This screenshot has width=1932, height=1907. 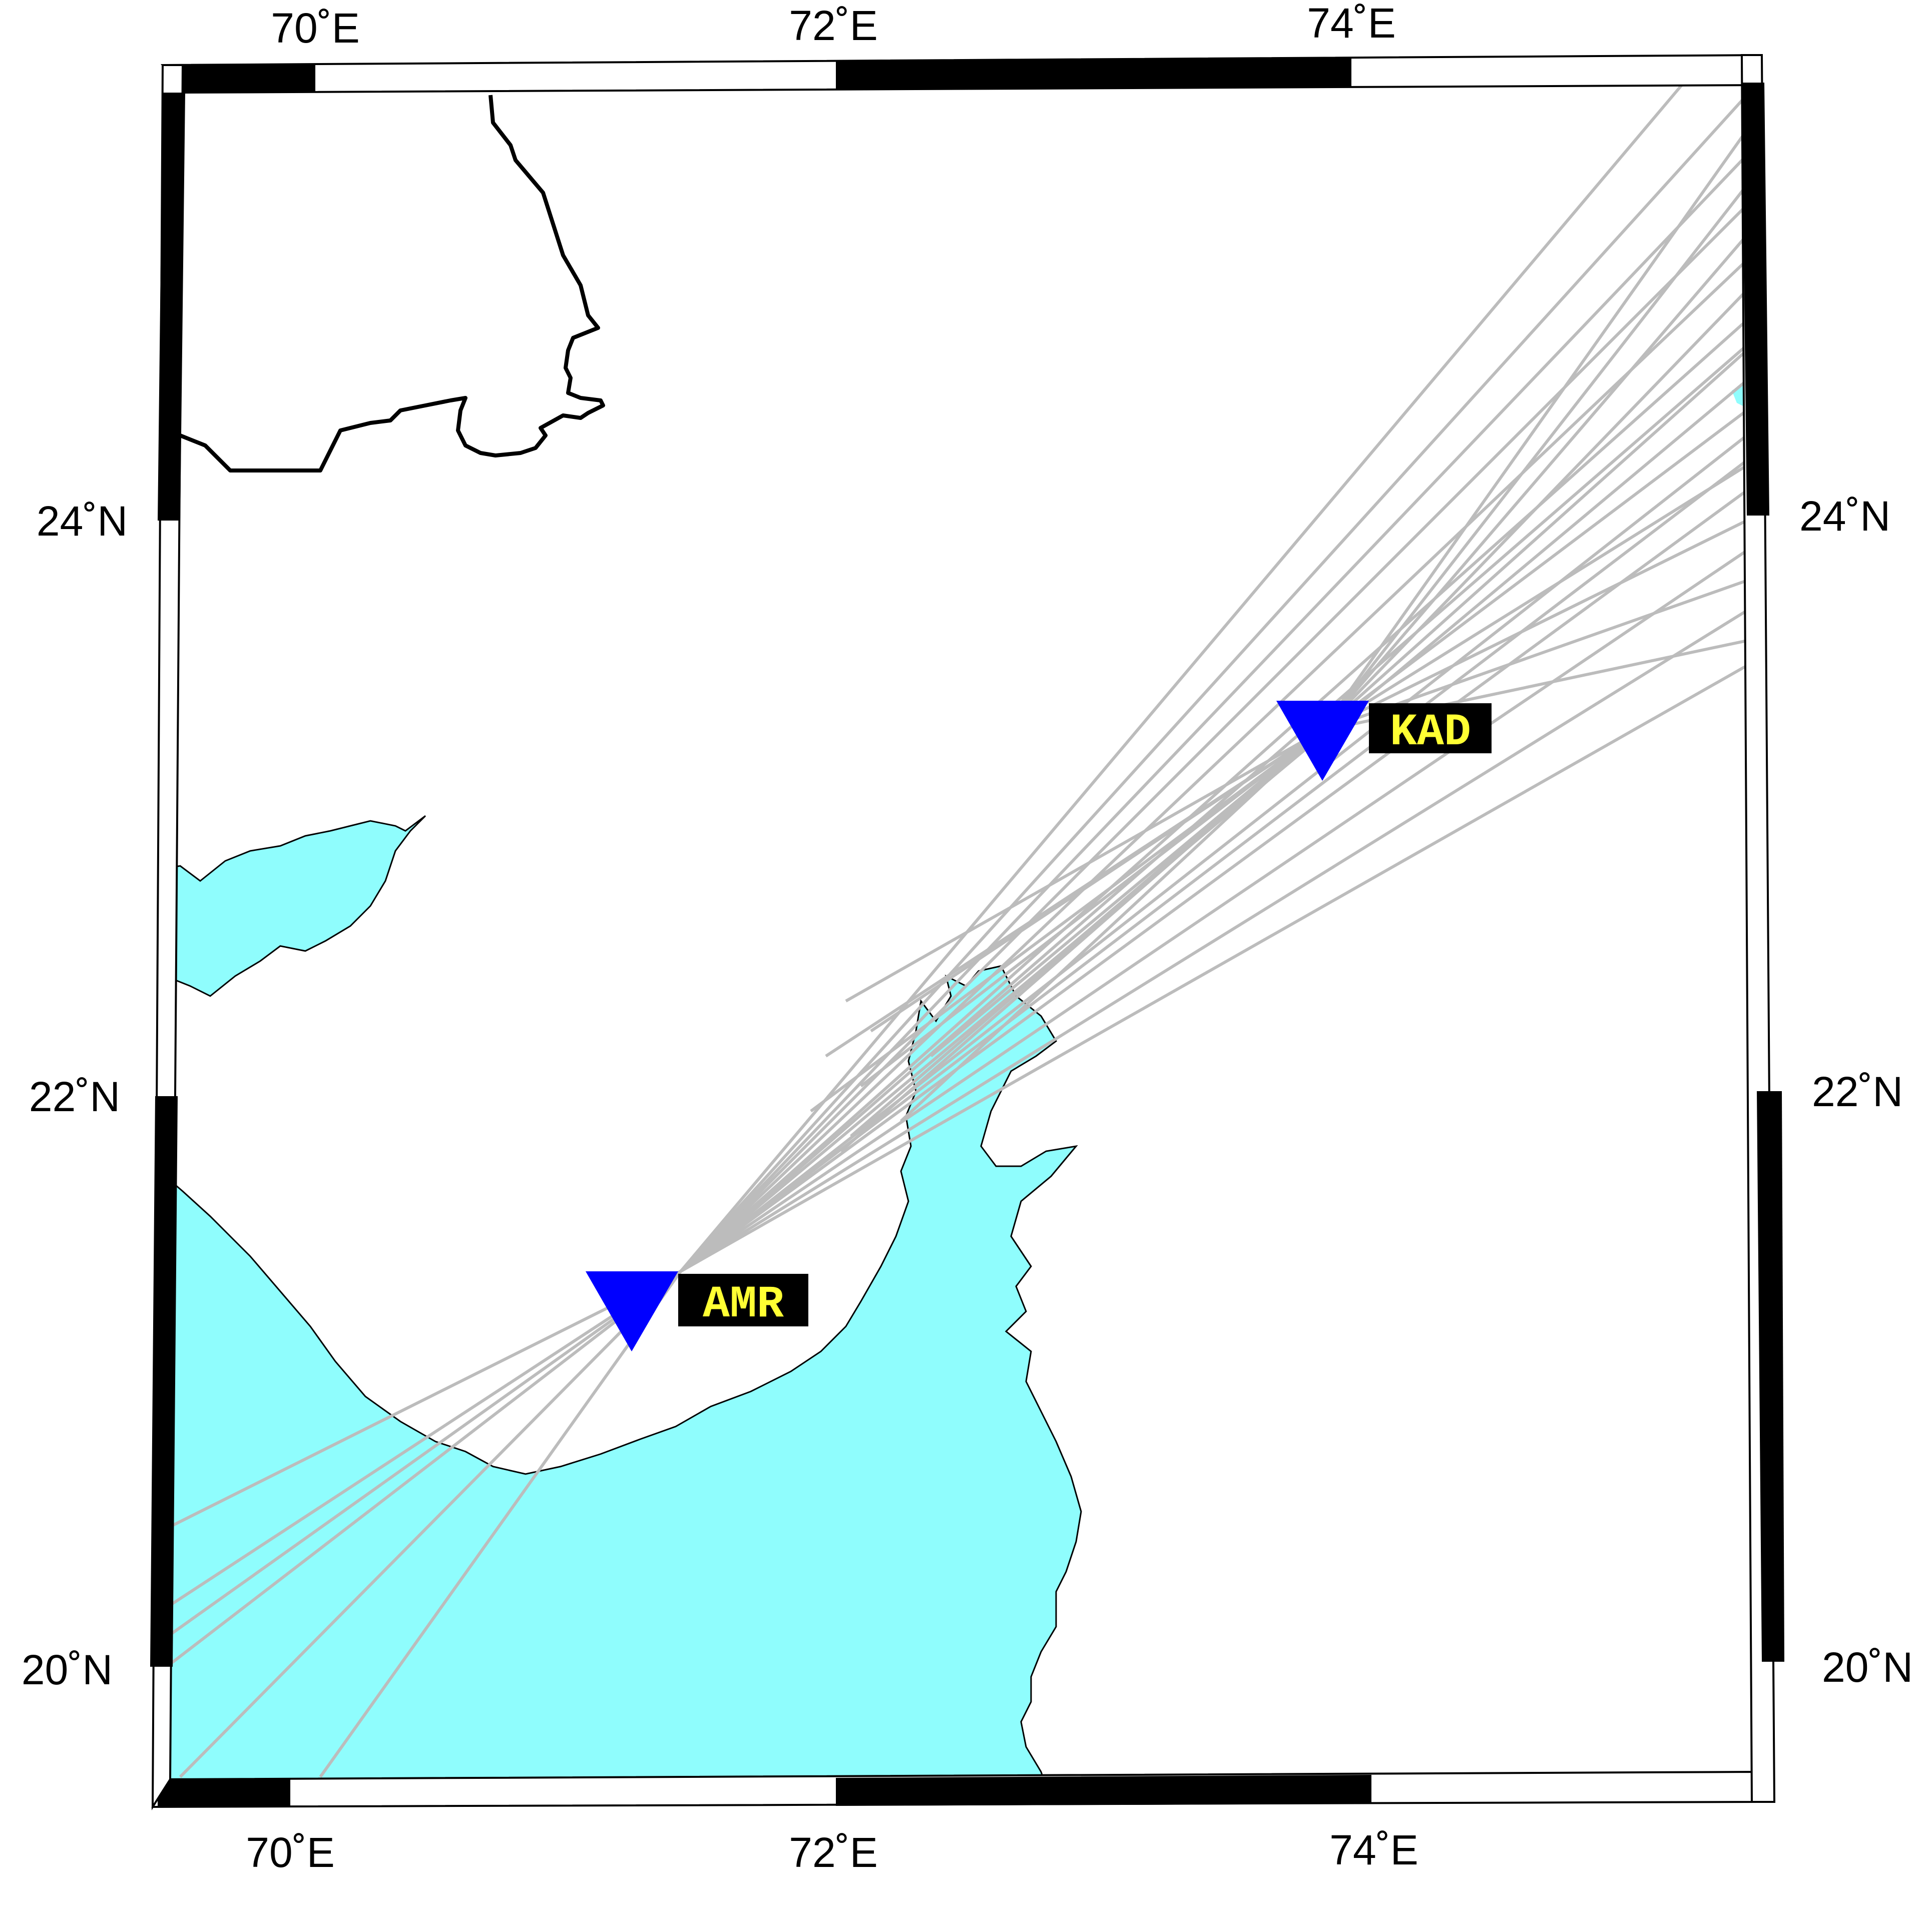 What do you see at coordinates (82, 521) in the screenshot?
I see `lat-label-left-24: 24˚N` at bounding box center [82, 521].